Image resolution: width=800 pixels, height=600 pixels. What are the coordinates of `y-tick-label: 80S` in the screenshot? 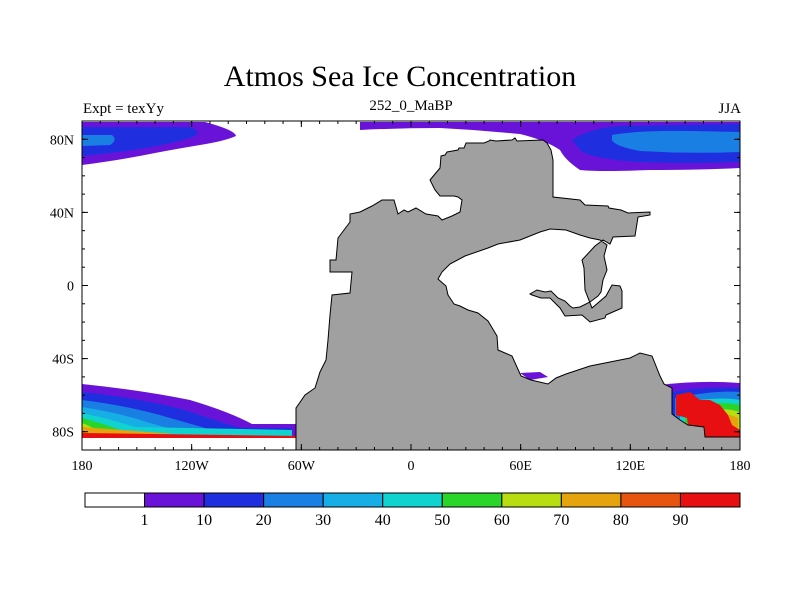 It's located at (63, 433).